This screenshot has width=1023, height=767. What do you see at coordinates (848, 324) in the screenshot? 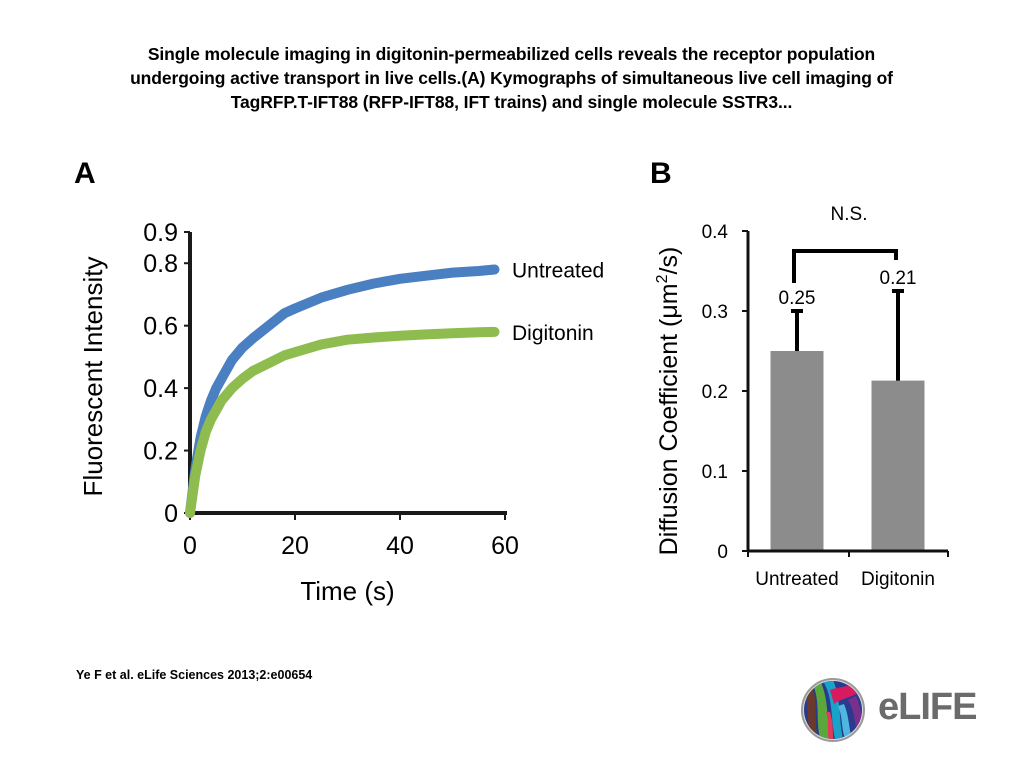
I see `error-bars: 0.25 0.21` at bounding box center [848, 324].